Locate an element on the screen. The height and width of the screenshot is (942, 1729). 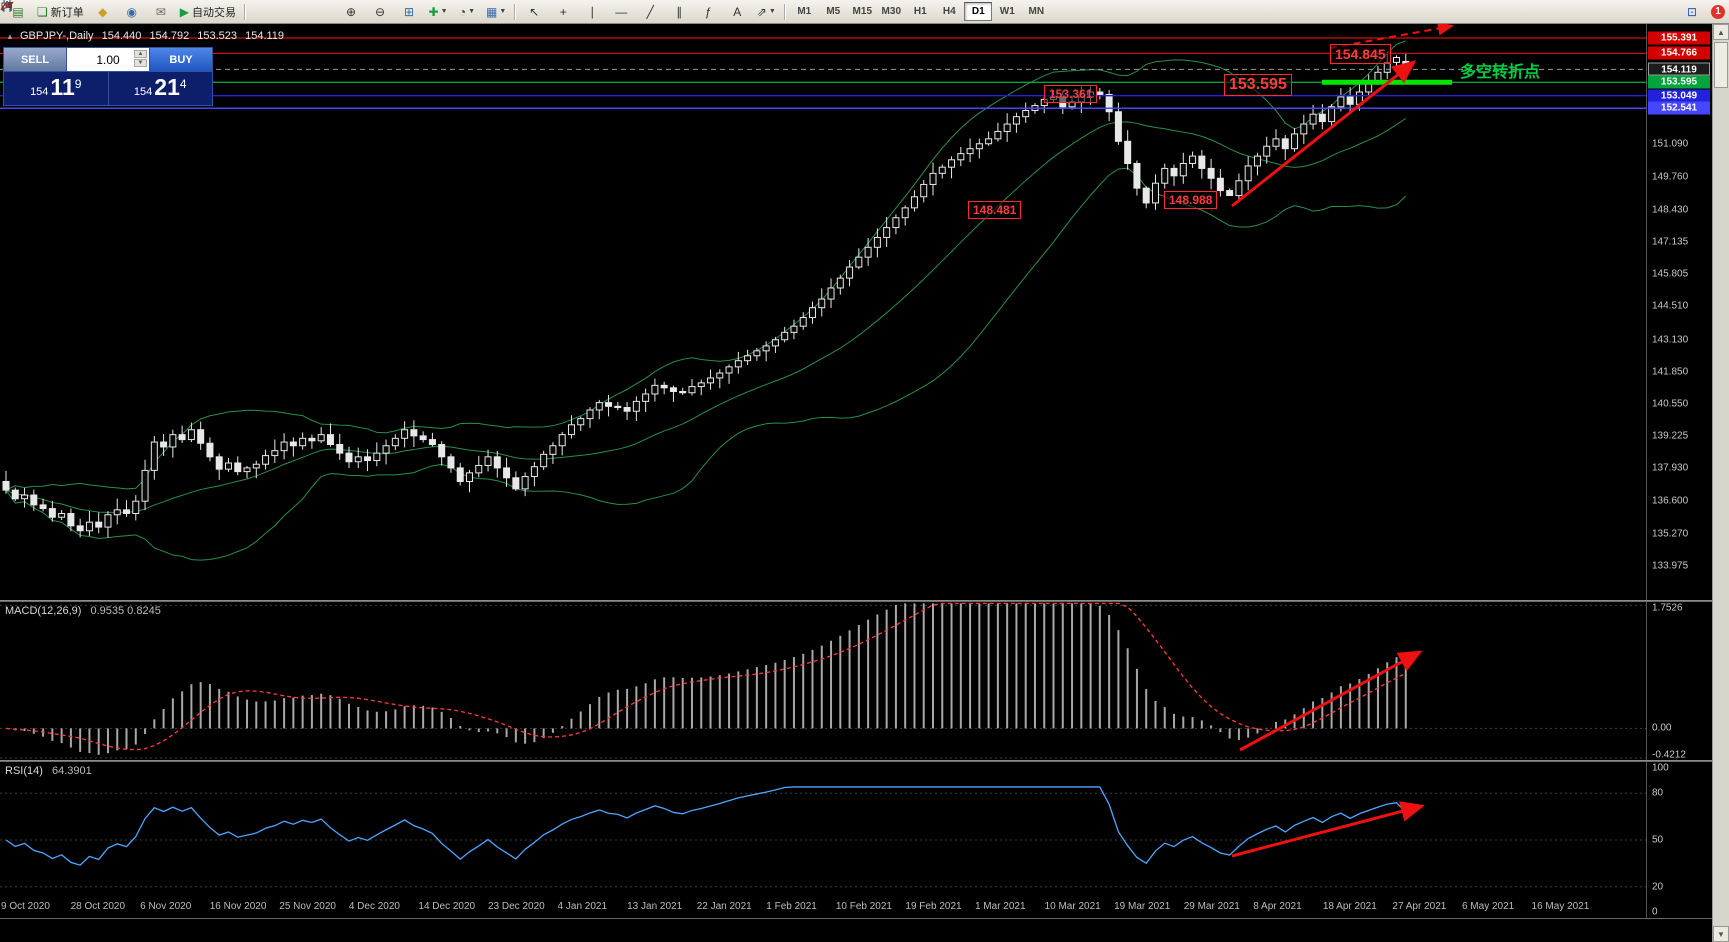
zoom-out-button: ⊖ is located at coordinates (380, 12).